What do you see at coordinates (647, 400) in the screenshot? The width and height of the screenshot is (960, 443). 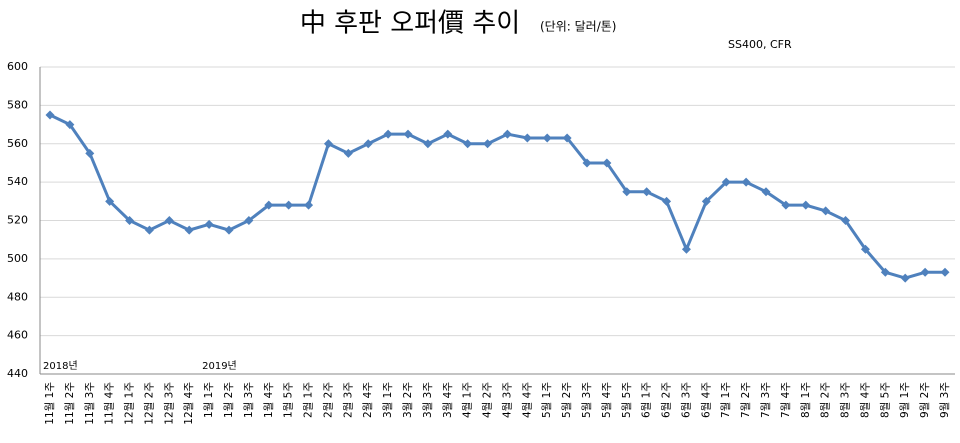 I see `x-tick-label: 6월 1주` at bounding box center [647, 400].